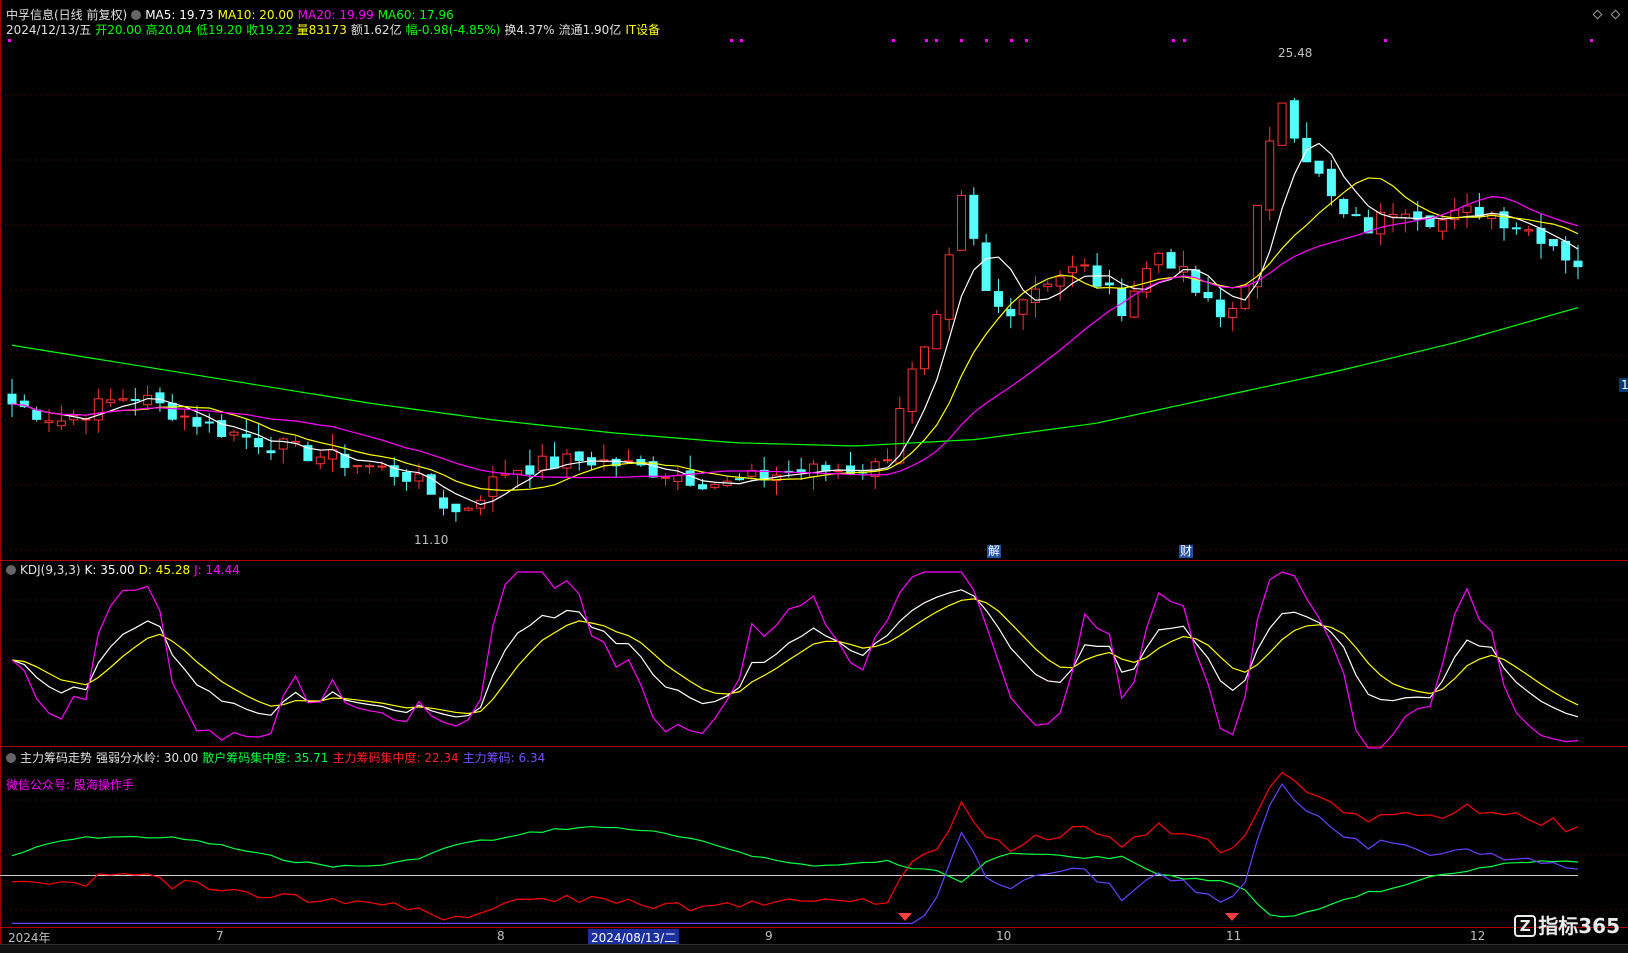  Describe the element at coordinates (994, 551) in the screenshot. I see `event-unlock-marker: 解` at that location.